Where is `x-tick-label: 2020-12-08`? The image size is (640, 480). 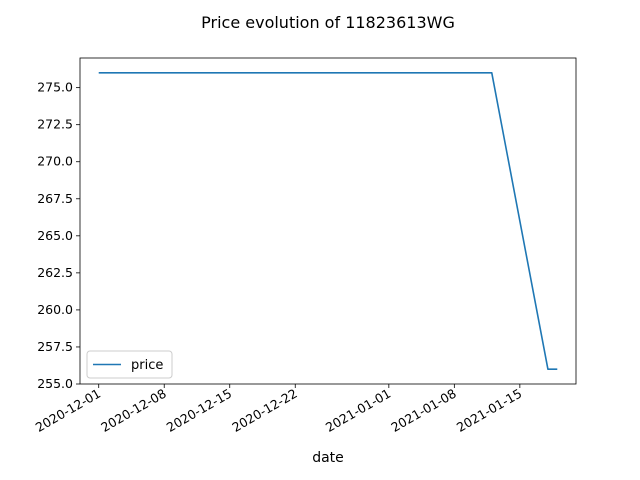
x-tick-label: 2020-12-08 is located at coordinates (133, 410).